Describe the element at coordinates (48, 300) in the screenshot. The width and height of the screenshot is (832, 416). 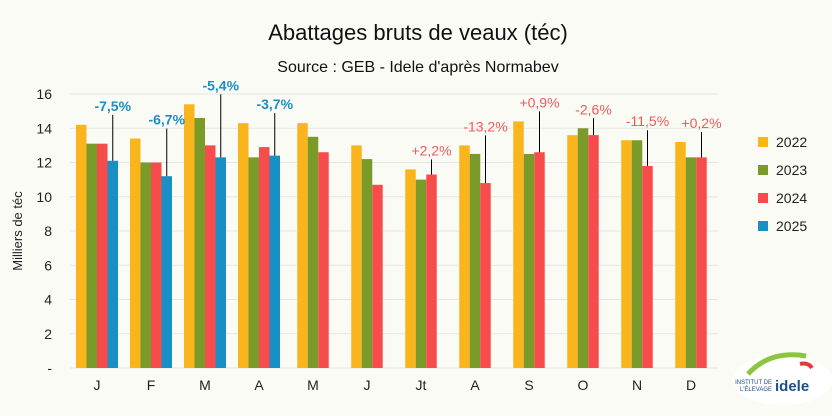
I see `y-tick-label: 4` at that location.